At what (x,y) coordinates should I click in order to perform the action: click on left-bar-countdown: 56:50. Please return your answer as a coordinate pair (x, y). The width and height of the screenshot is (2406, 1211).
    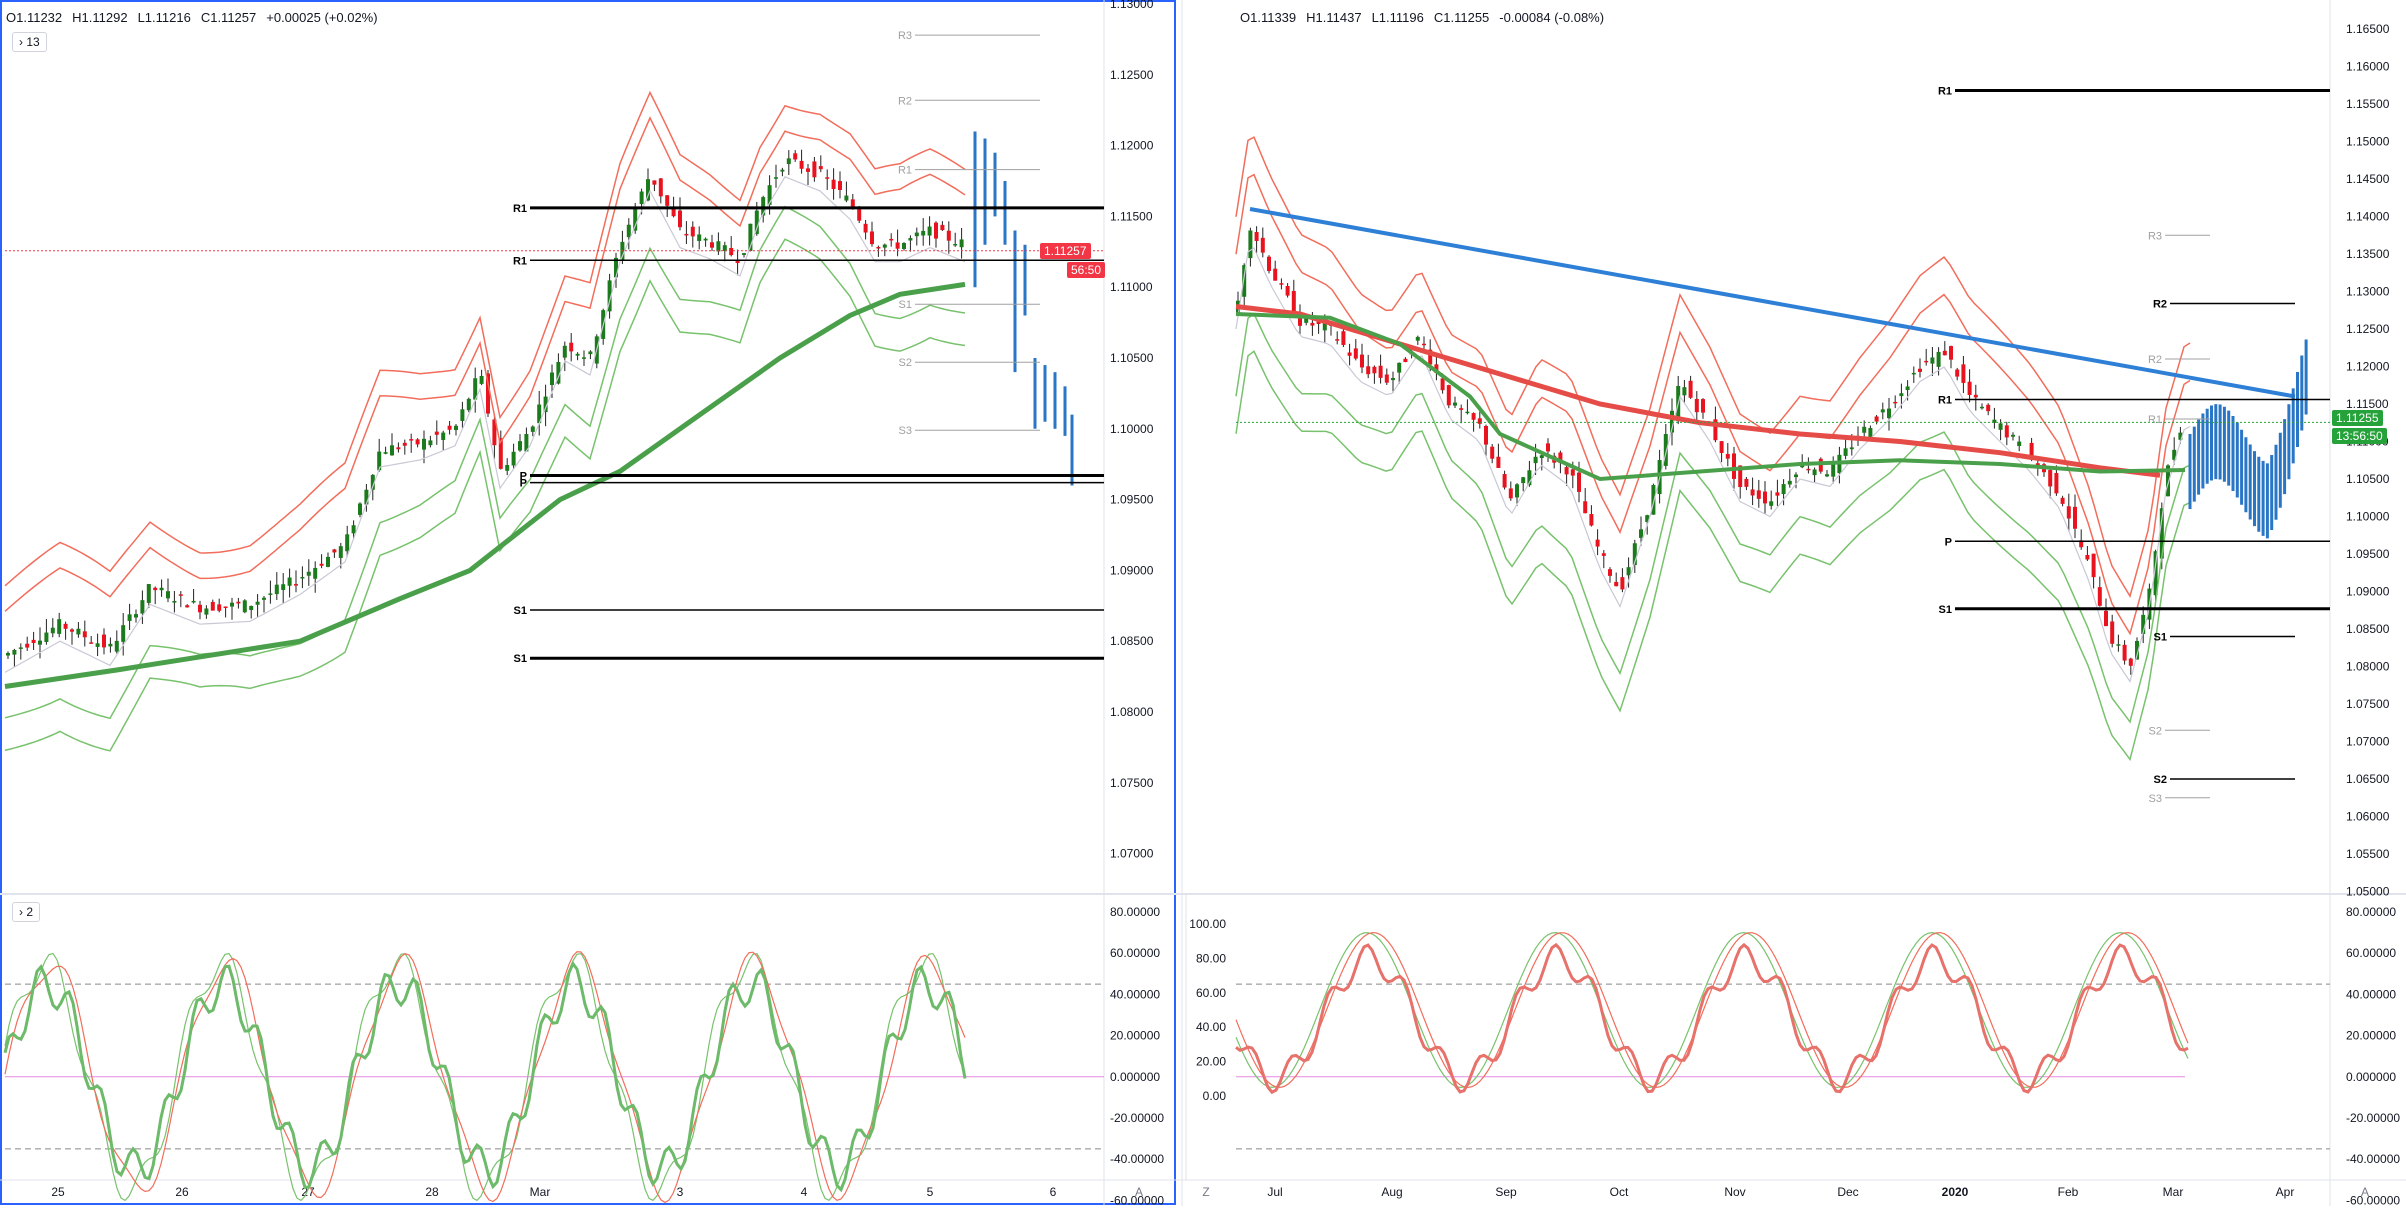
    Looking at the image, I should click on (1086, 270).